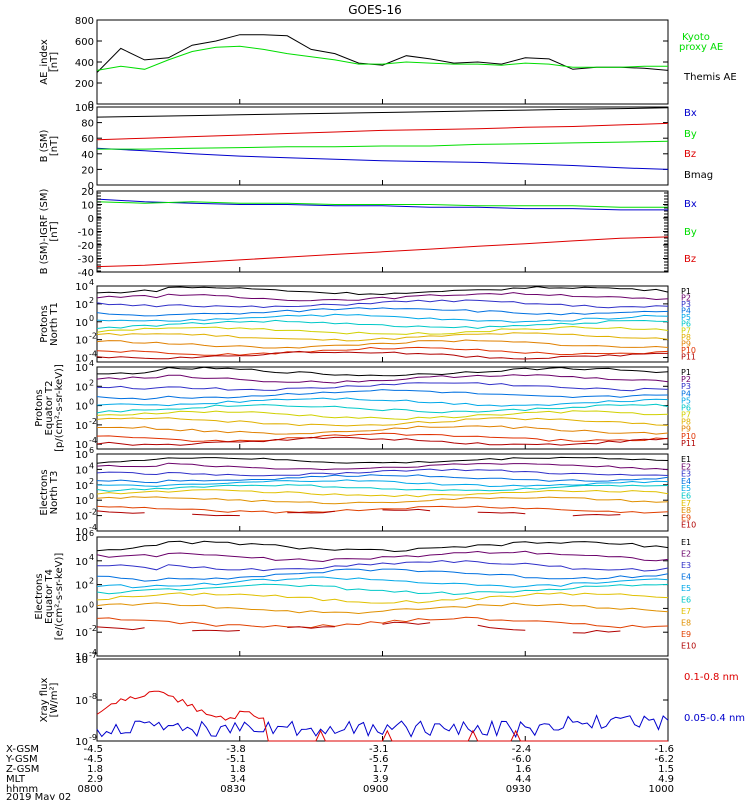 Image resolution: width=750 pixels, height=800 pixels. I want to click on series-e8, so click(382, 500).